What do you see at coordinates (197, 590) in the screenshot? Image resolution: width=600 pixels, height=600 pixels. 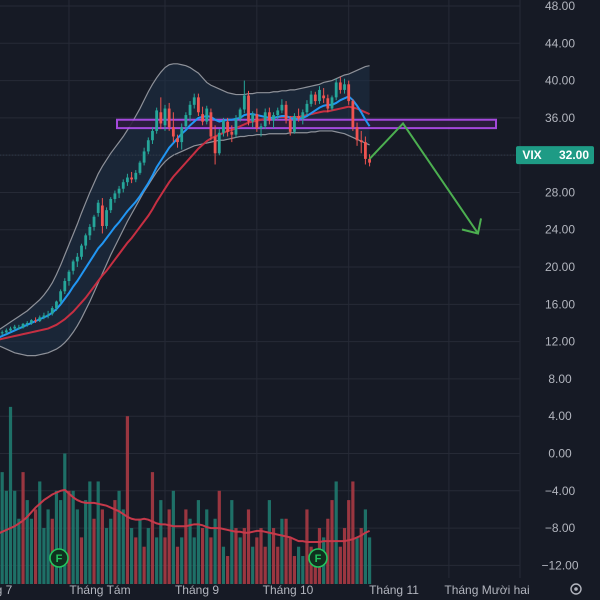 I see `x-tick-label: Tháng 9` at bounding box center [197, 590].